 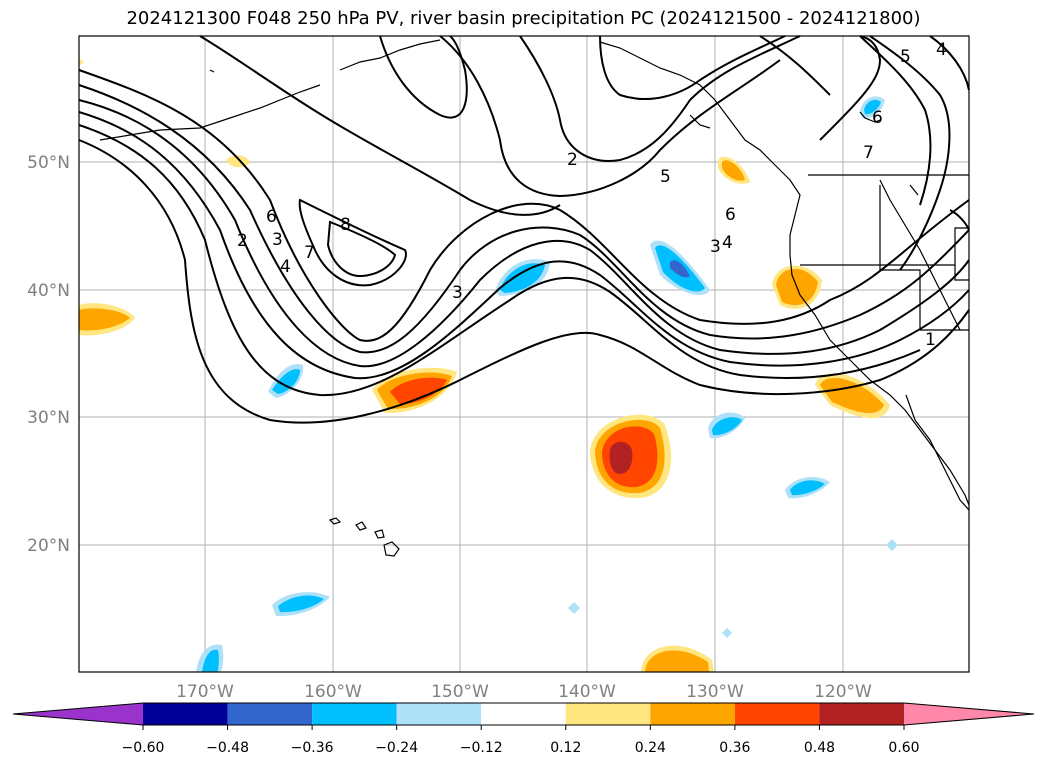 I want to click on shade-pos-b3, so click(x=418, y=390).